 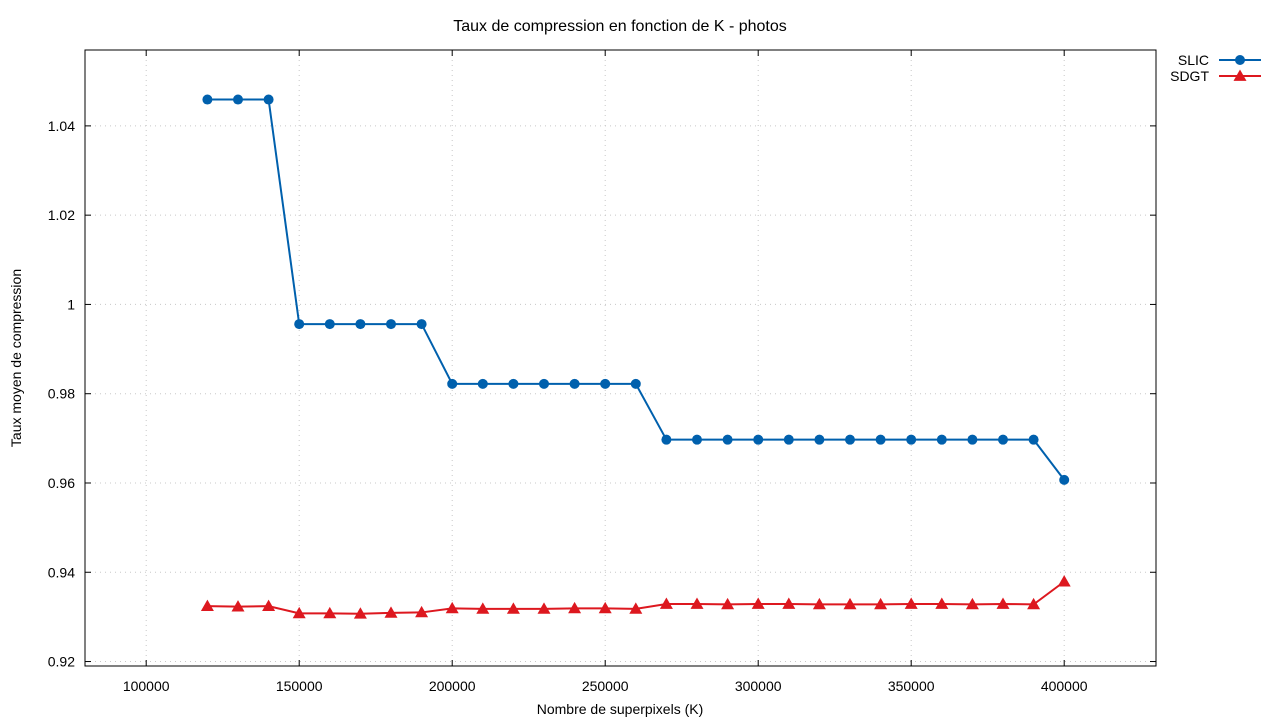 I want to click on y-tick-label: 0.94, so click(x=61, y=572).